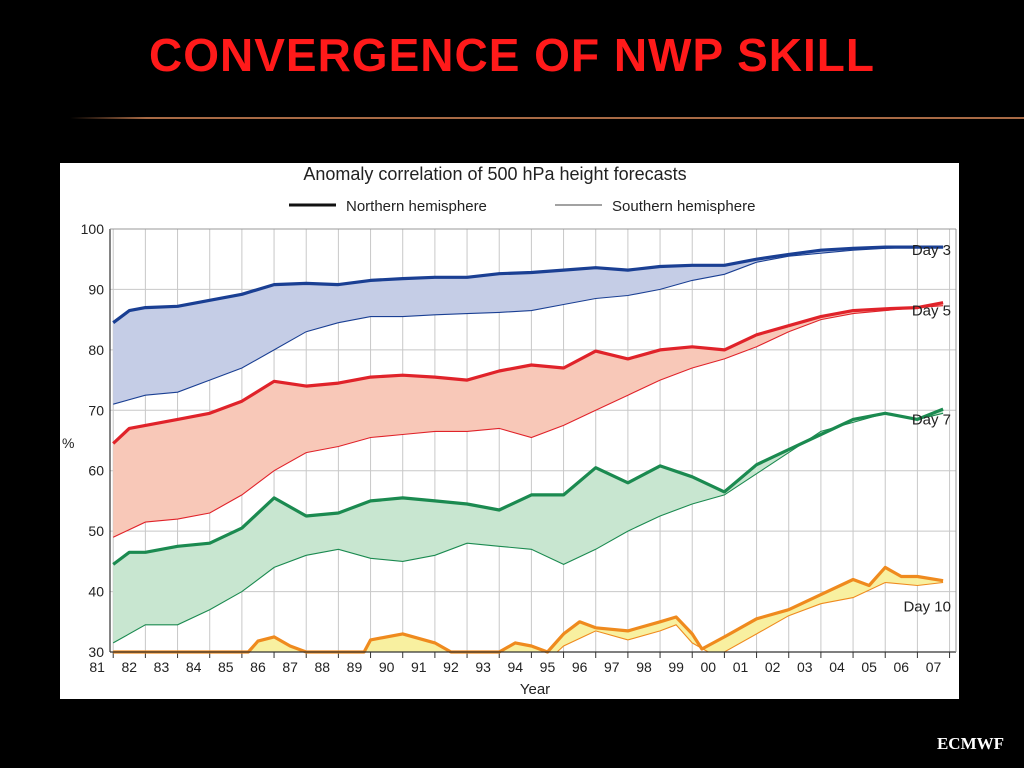 This screenshot has height=768, width=1024. Describe the element at coordinates (548, 667) in the screenshot. I see `x-tick-label-95: 95` at that location.